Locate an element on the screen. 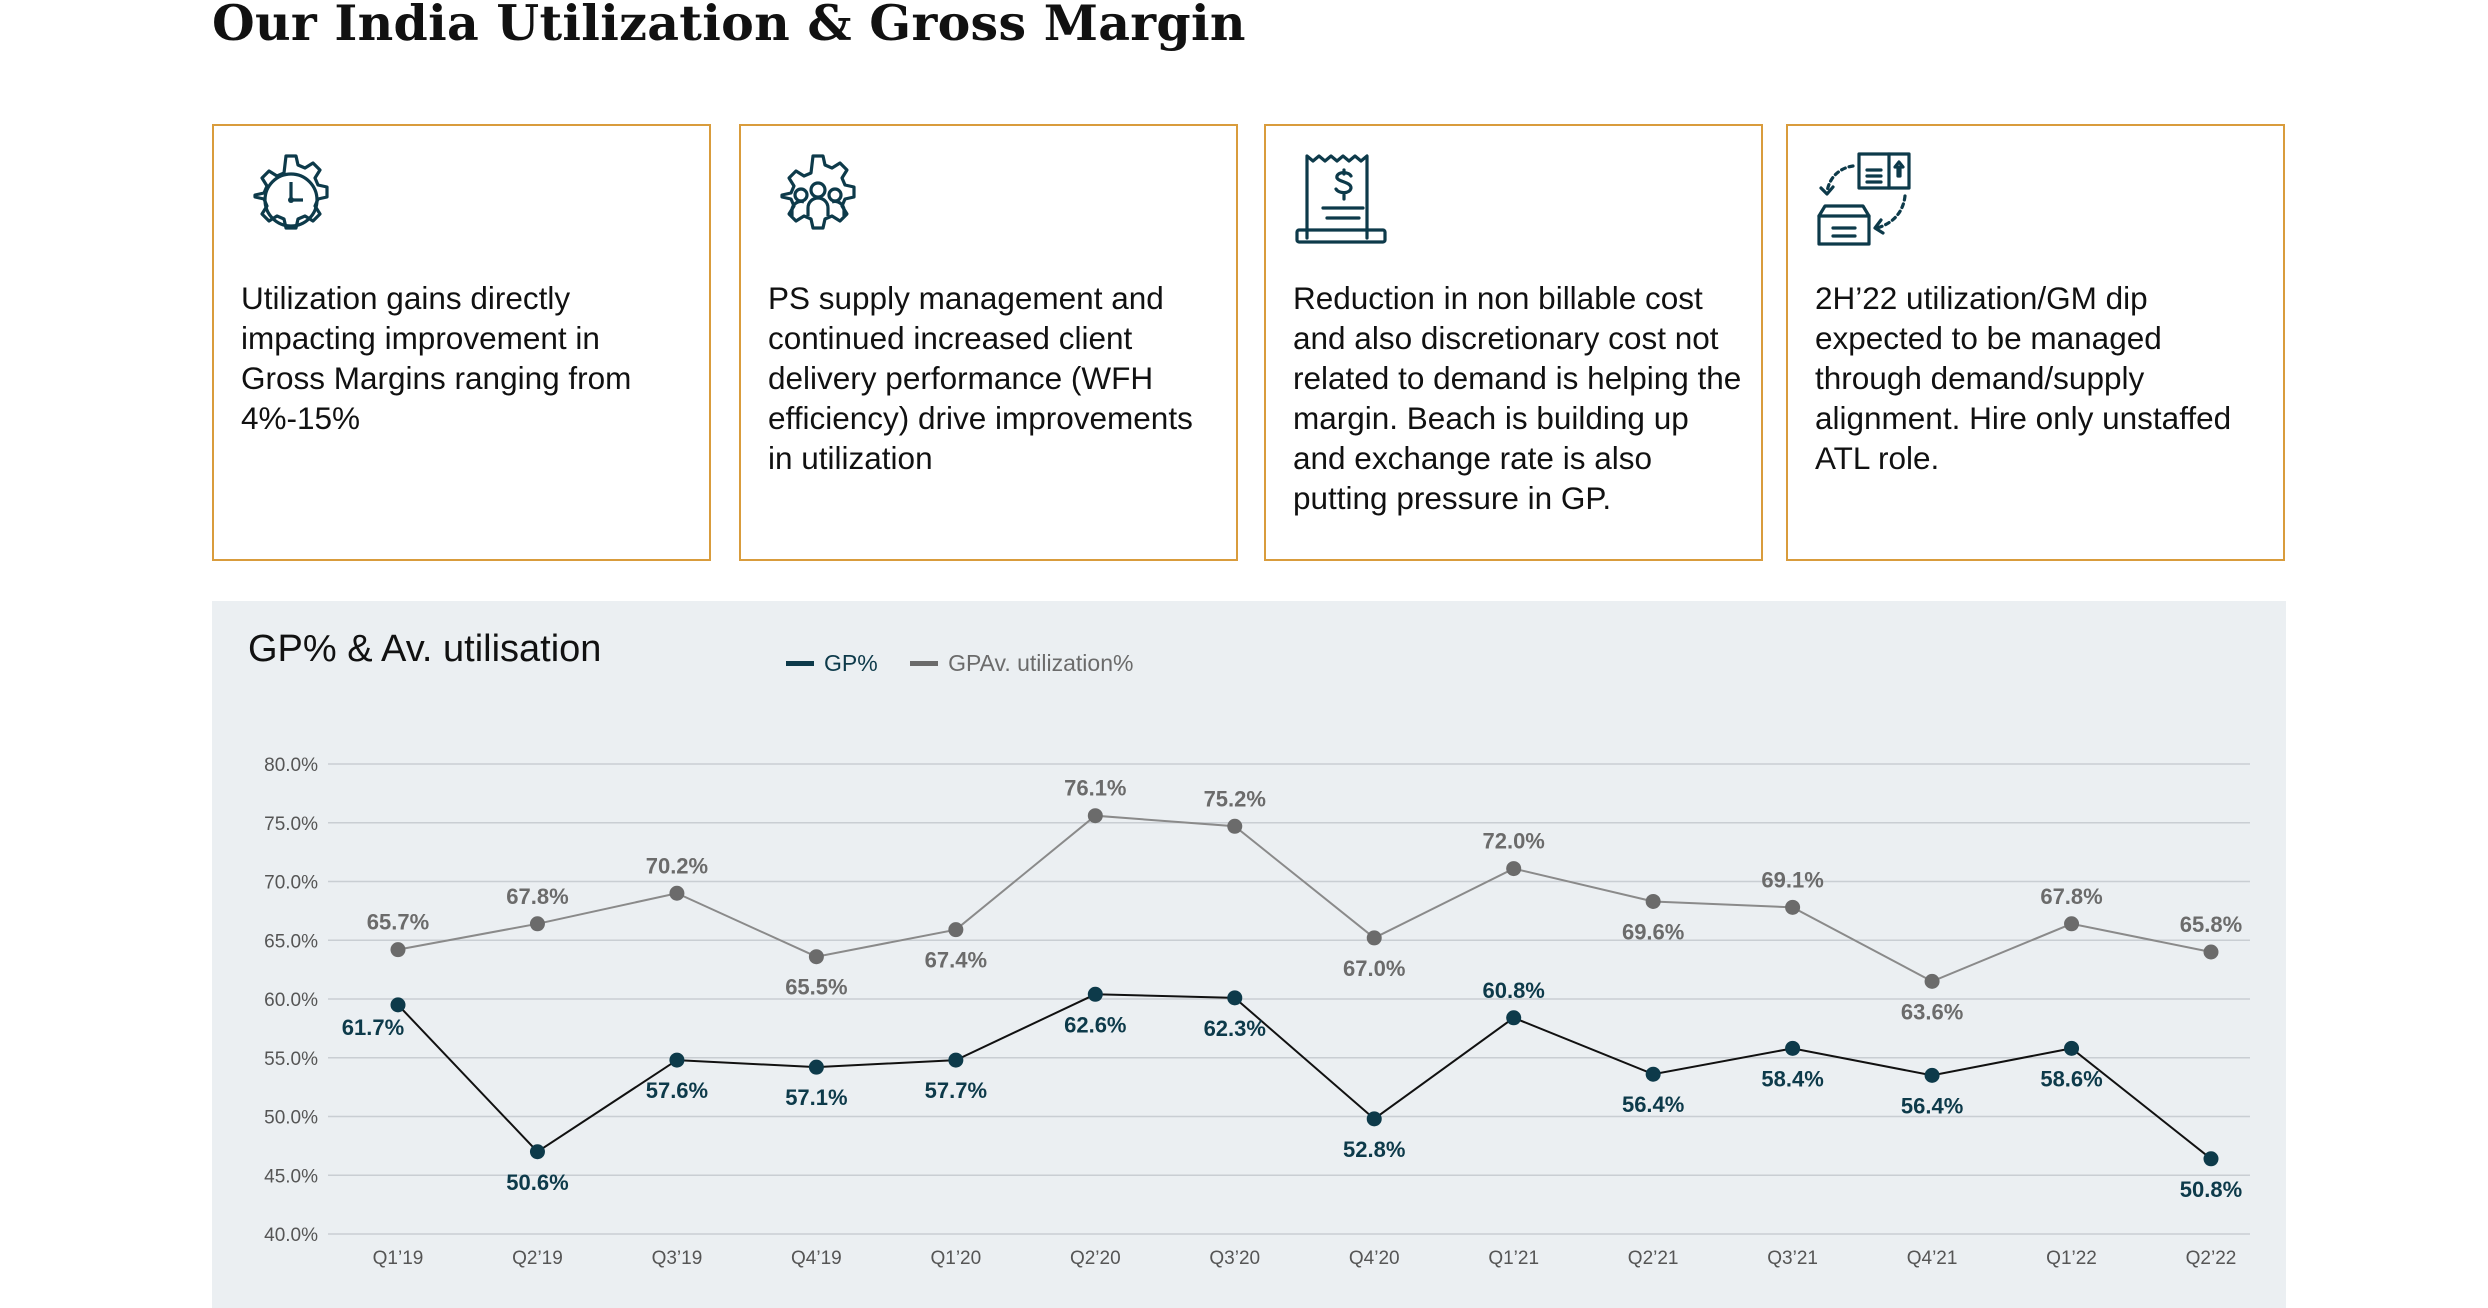  legend-swatch-gp is located at coordinates (800, 663).